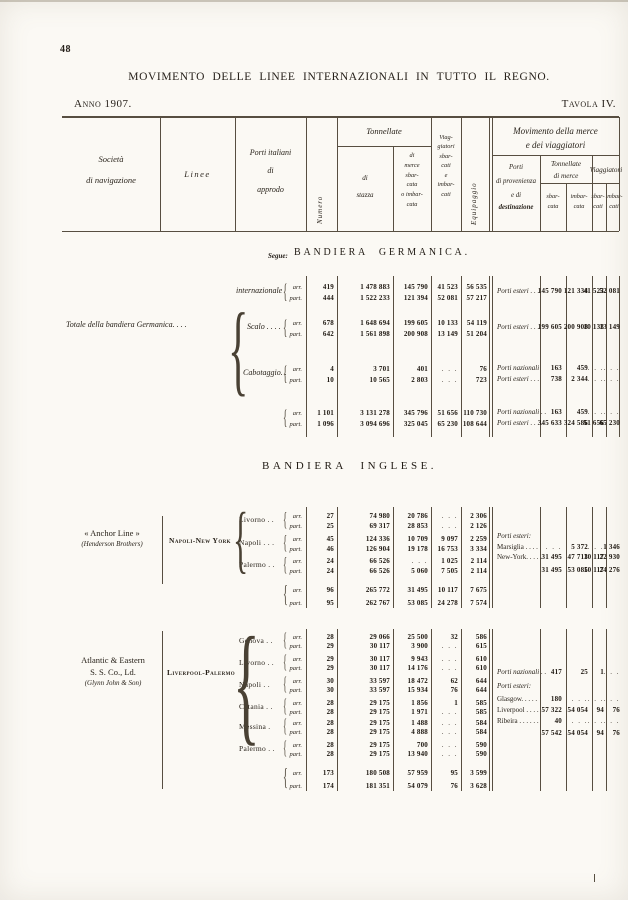  What do you see at coordinates (330, 516) in the screenshot?
I see `numero-cell: 27` at bounding box center [330, 516].